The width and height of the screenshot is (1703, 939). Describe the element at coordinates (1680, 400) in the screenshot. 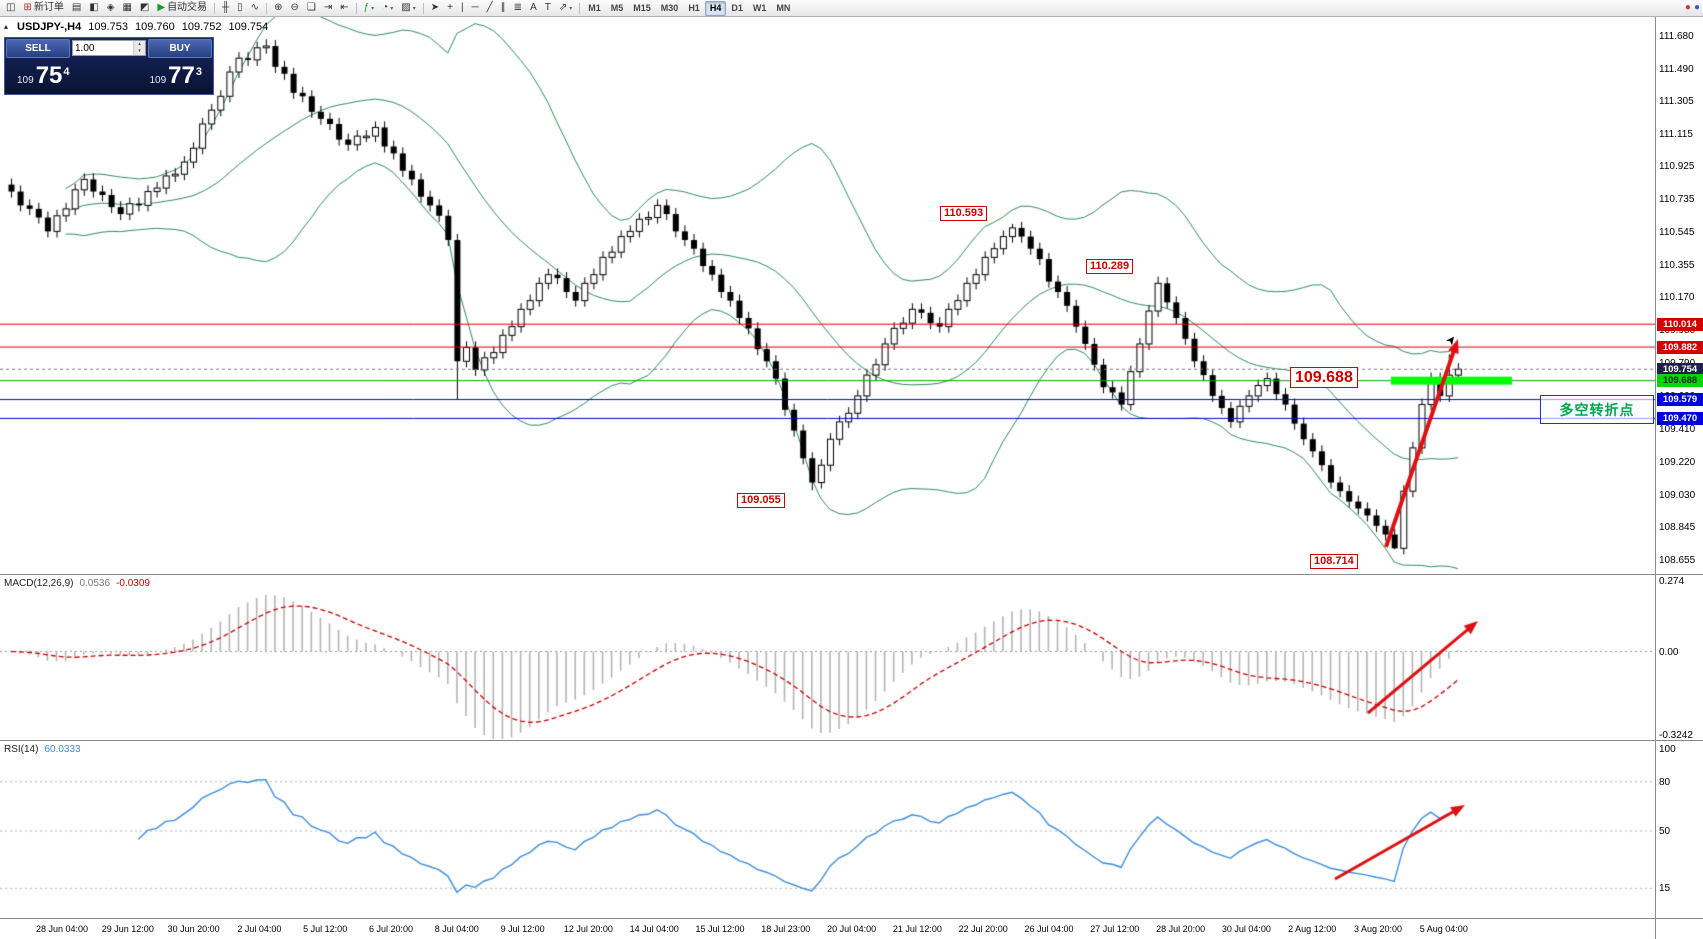

I see `price-badge: 109.579` at that location.